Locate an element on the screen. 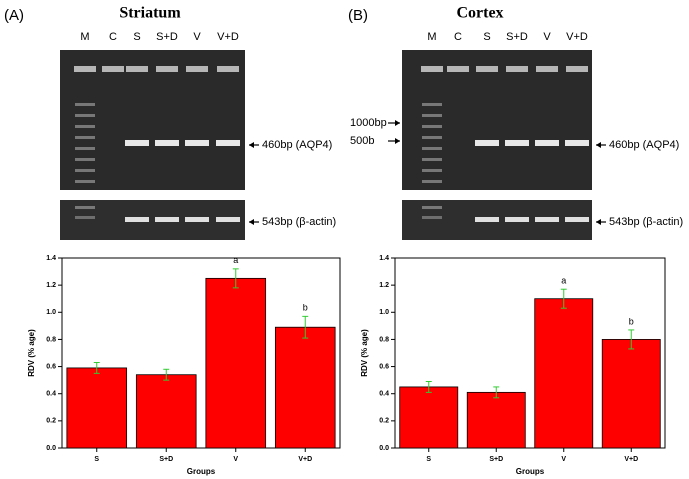  annotation: b is located at coordinates (305, 308).